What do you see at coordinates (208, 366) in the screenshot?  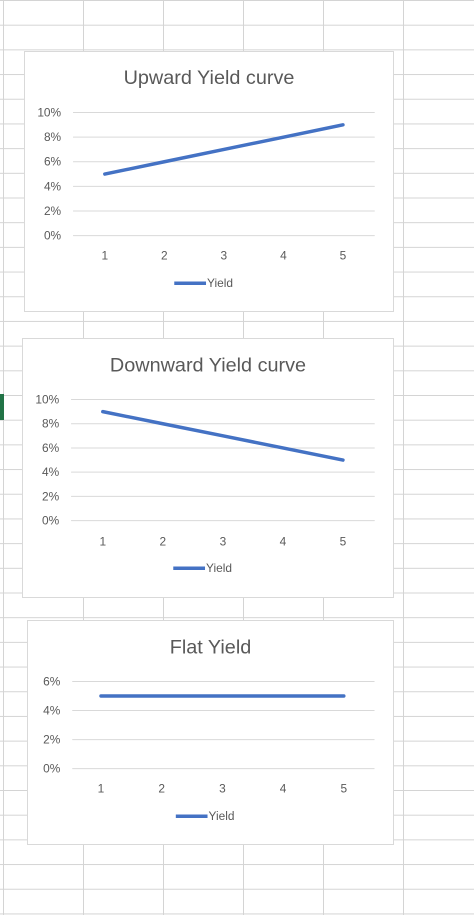 I see `chart-title: Downward Yield curve` at bounding box center [208, 366].